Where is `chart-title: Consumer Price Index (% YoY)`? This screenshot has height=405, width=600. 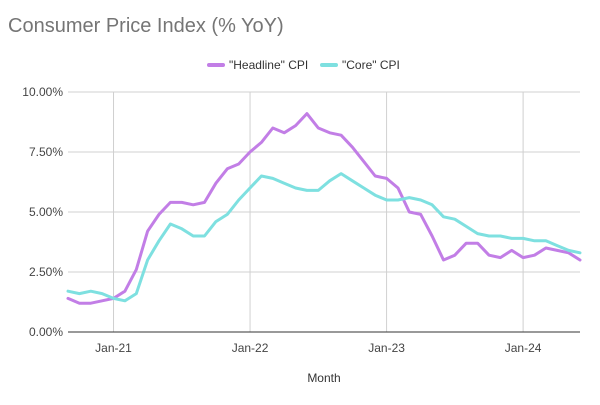 chart-title: Consumer Price Index (% YoY) is located at coordinates (146, 26).